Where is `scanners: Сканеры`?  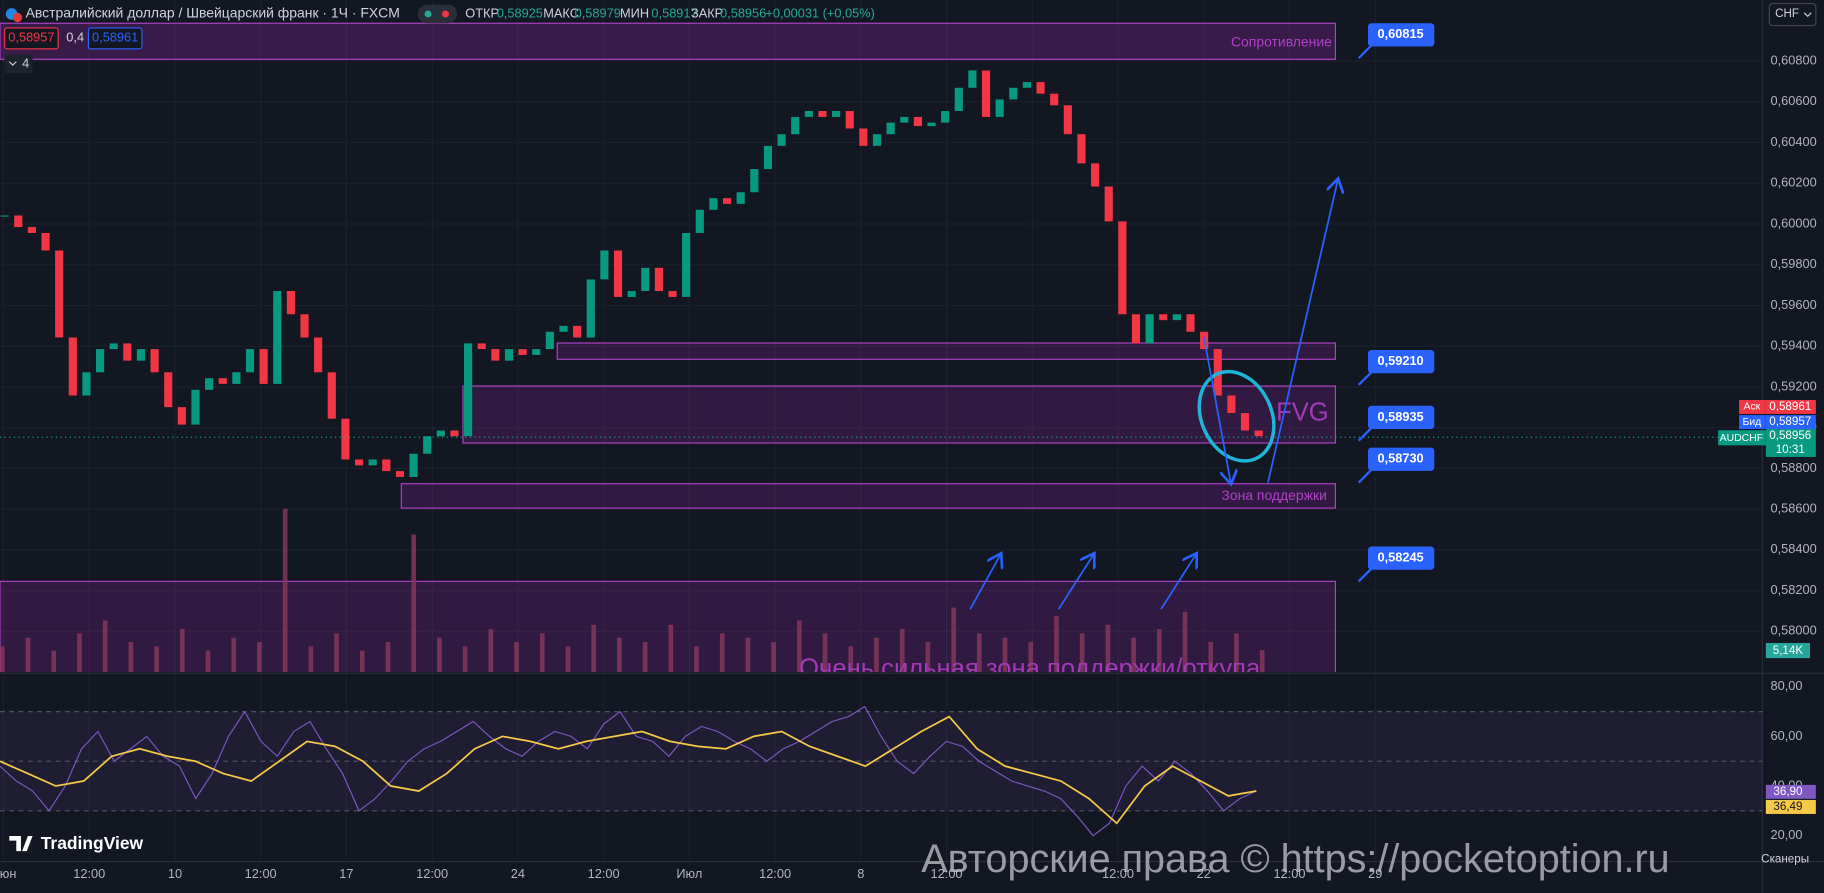 scanners: Сканеры is located at coordinates (1785, 858).